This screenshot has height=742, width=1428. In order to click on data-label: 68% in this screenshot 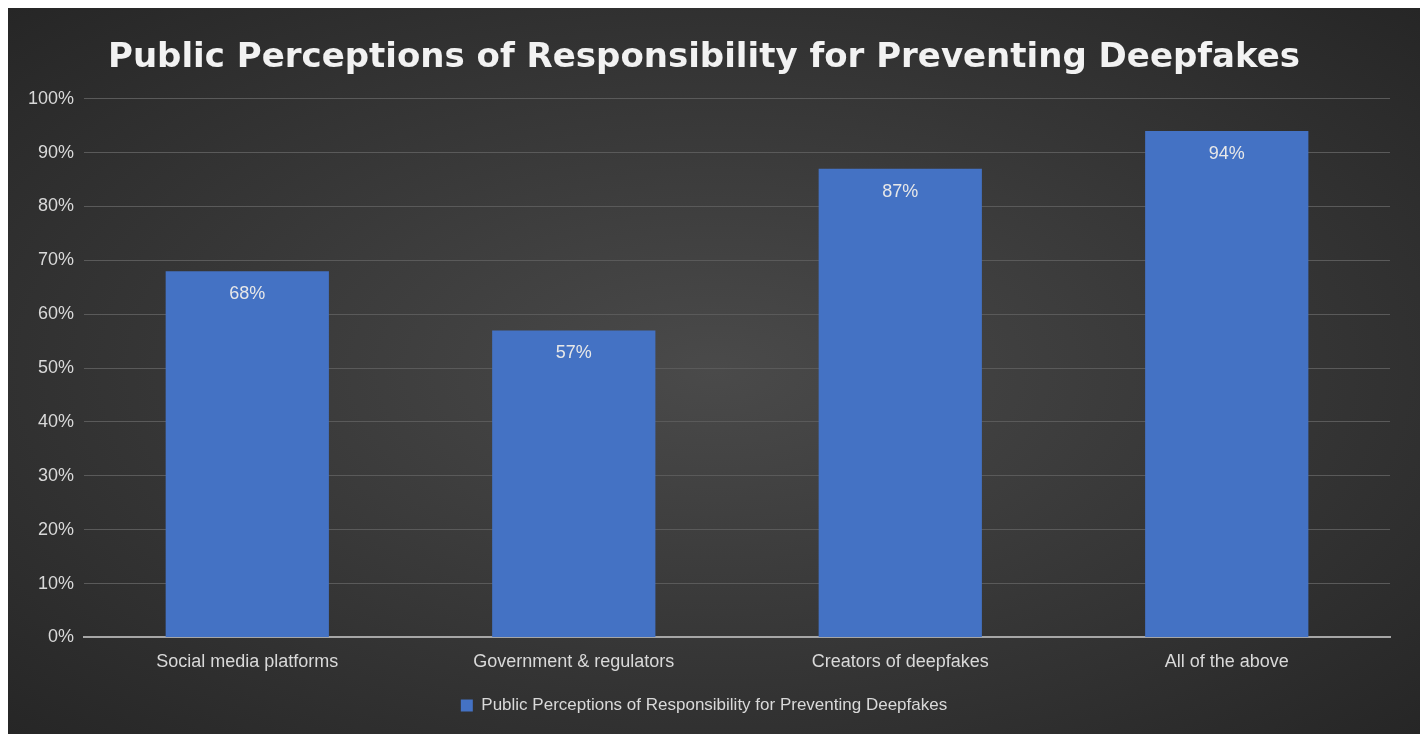, I will do `click(247, 293)`.